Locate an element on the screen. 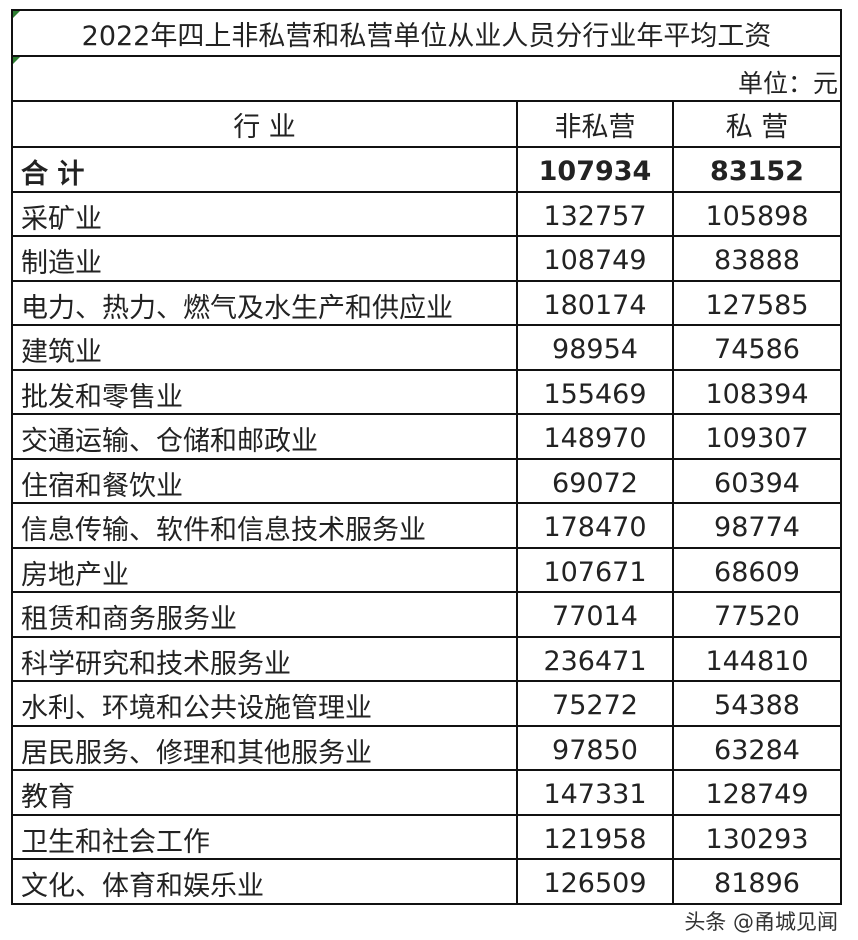 The image size is (858, 940). industry-cell: 制造业 is located at coordinates (265, 258).